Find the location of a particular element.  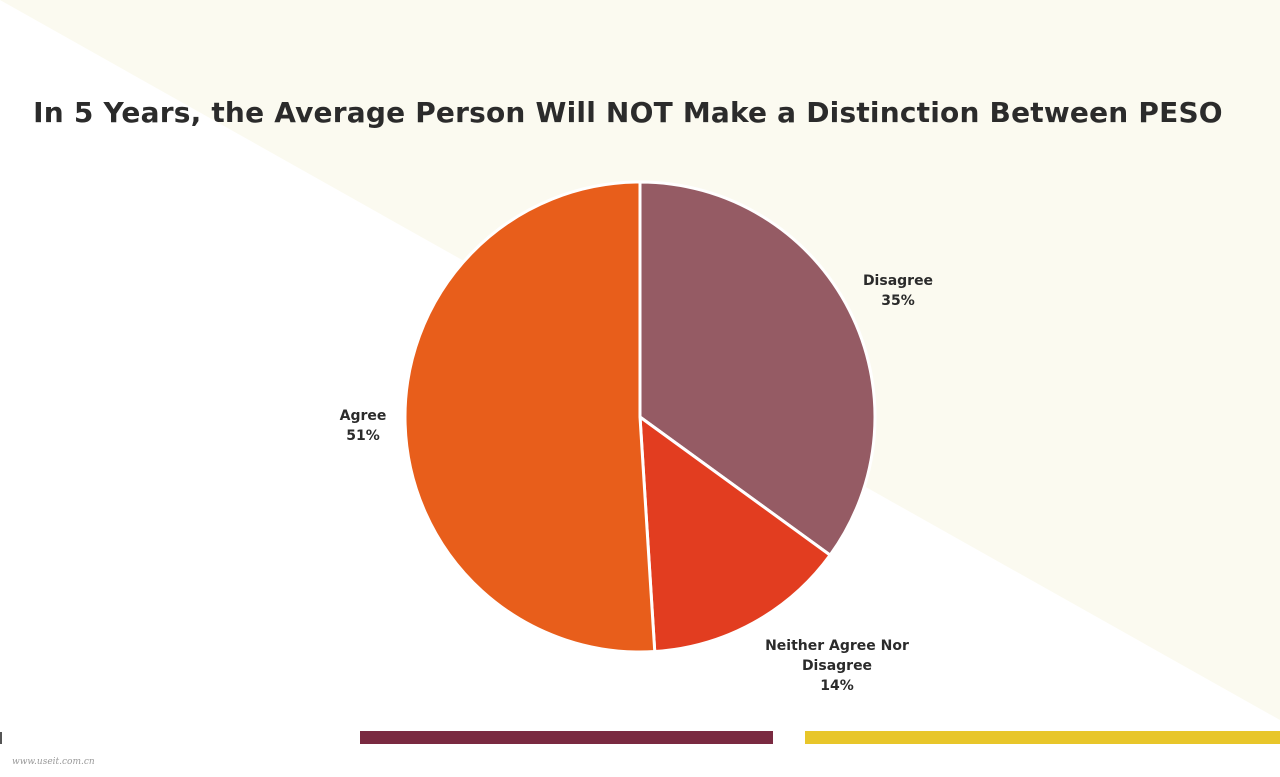

slice-label-disagree: Disagree 35% is located at coordinates (898, 291).